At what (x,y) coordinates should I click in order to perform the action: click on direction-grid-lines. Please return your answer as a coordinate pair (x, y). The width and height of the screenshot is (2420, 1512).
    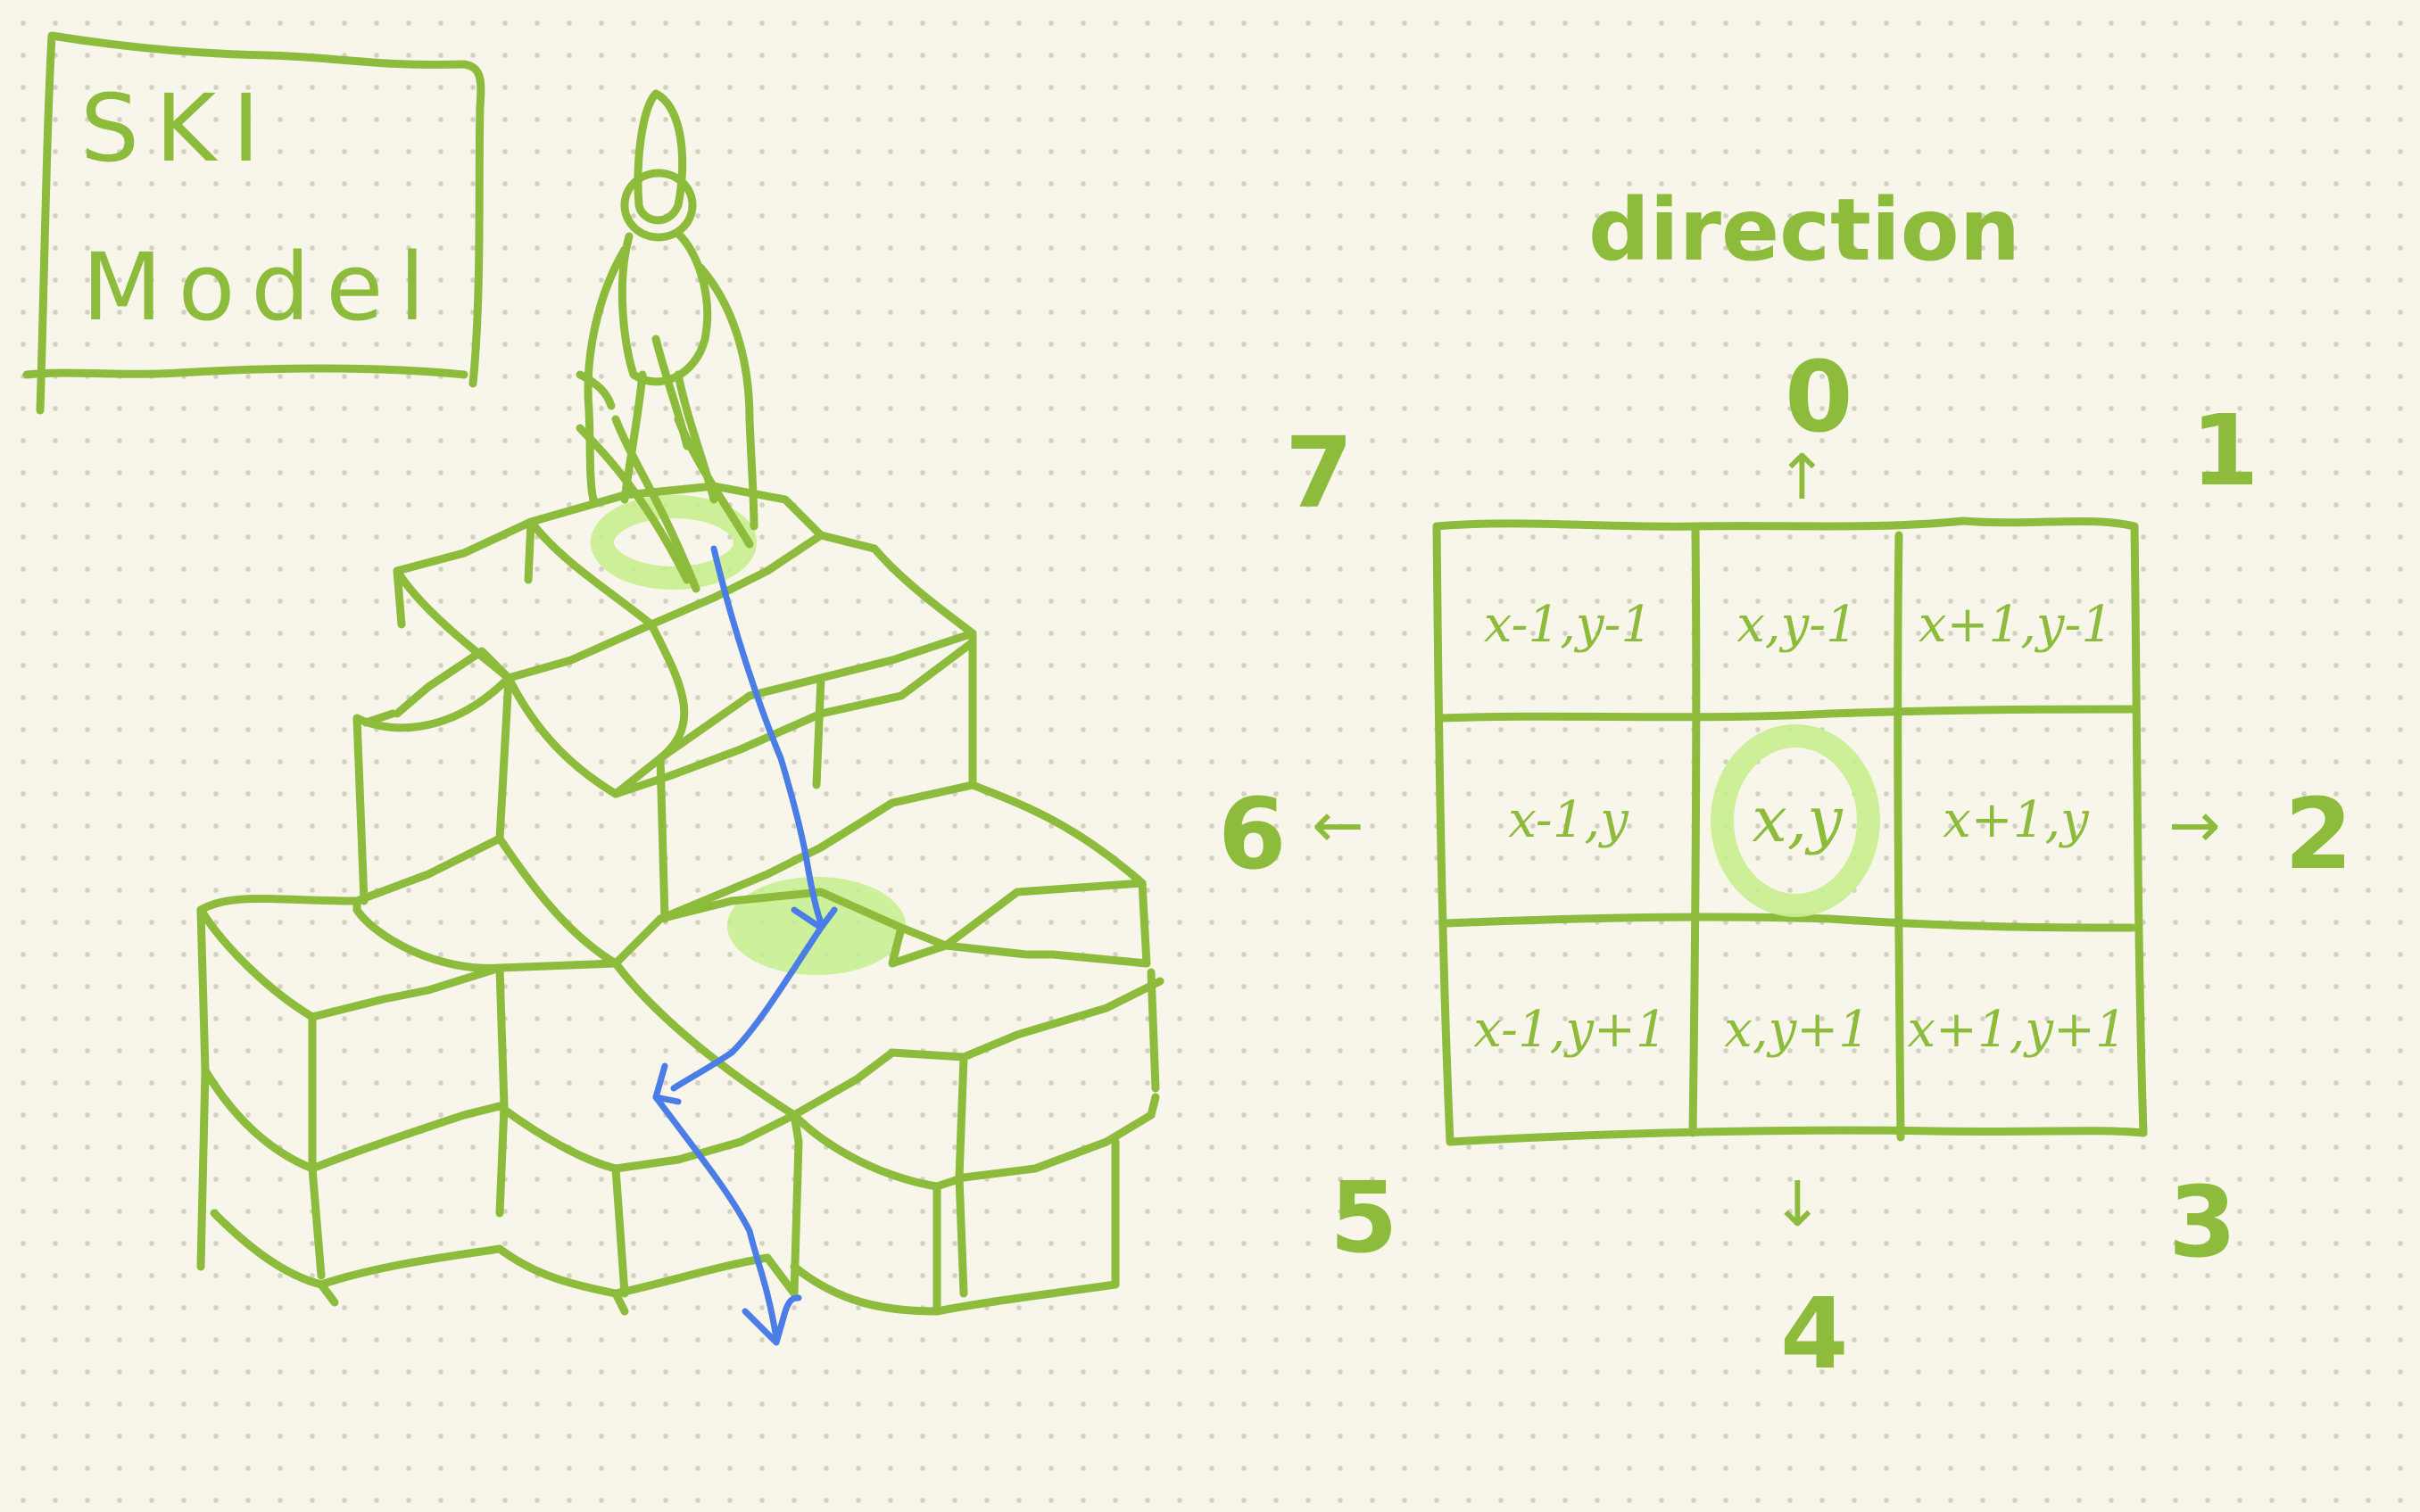
    Looking at the image, I should click on (1790, 831).